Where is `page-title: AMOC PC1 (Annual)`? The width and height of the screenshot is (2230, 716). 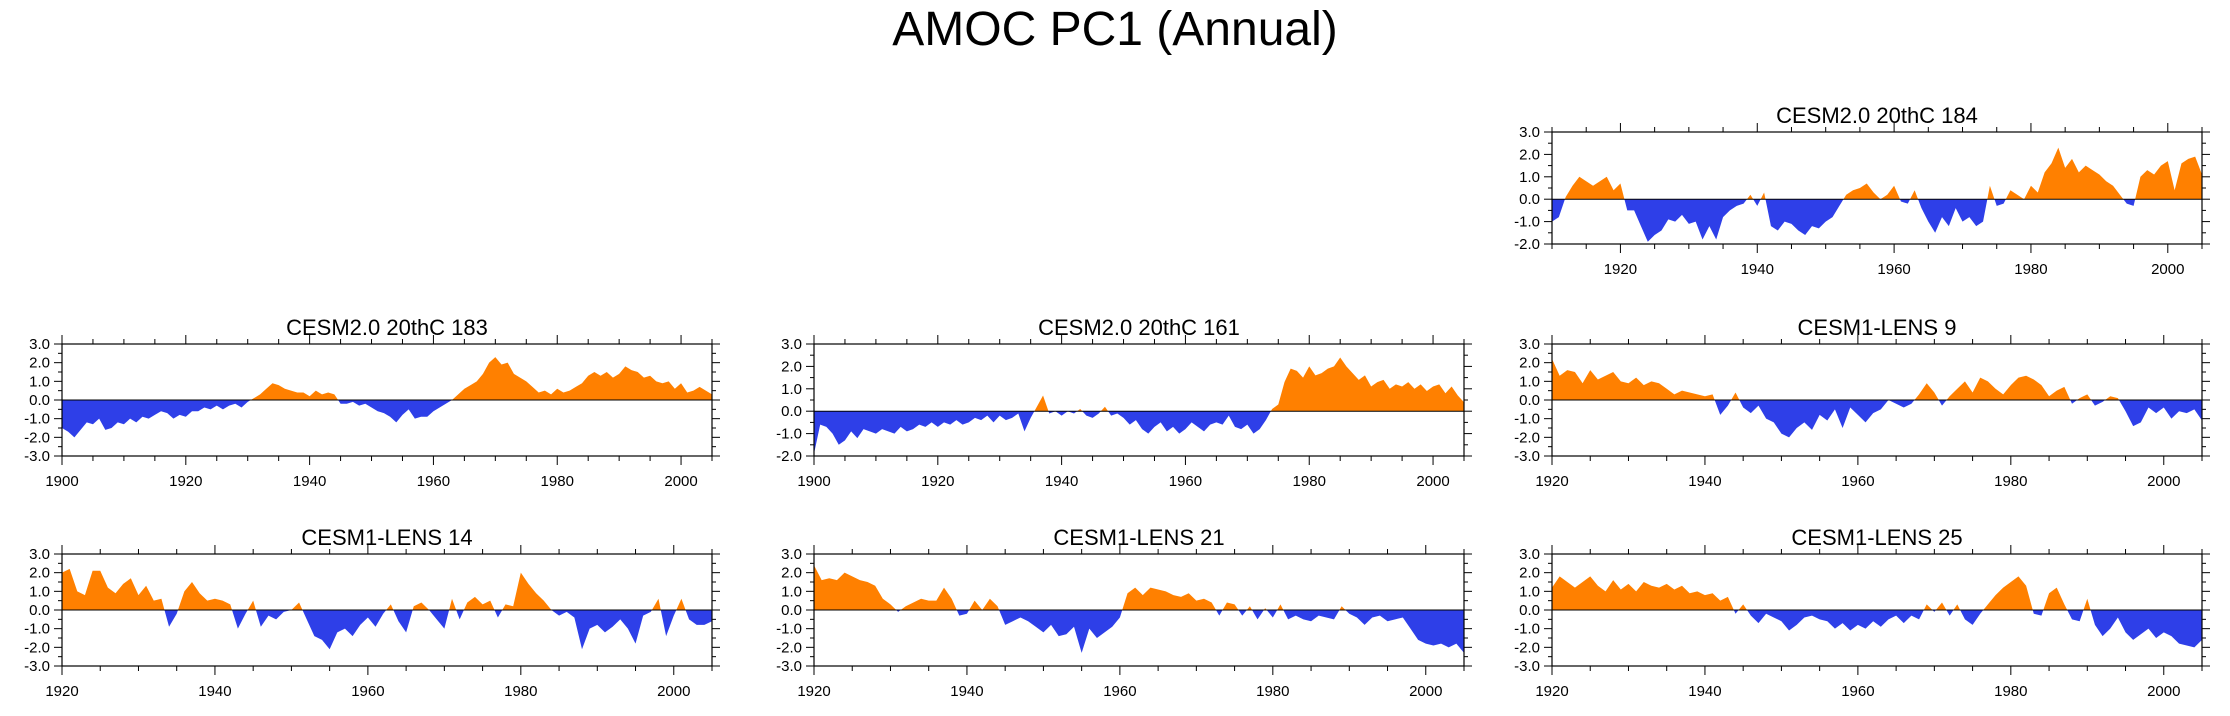
page-title: AMOC PC1 (Annual) is located at coordinates (1115, 29).